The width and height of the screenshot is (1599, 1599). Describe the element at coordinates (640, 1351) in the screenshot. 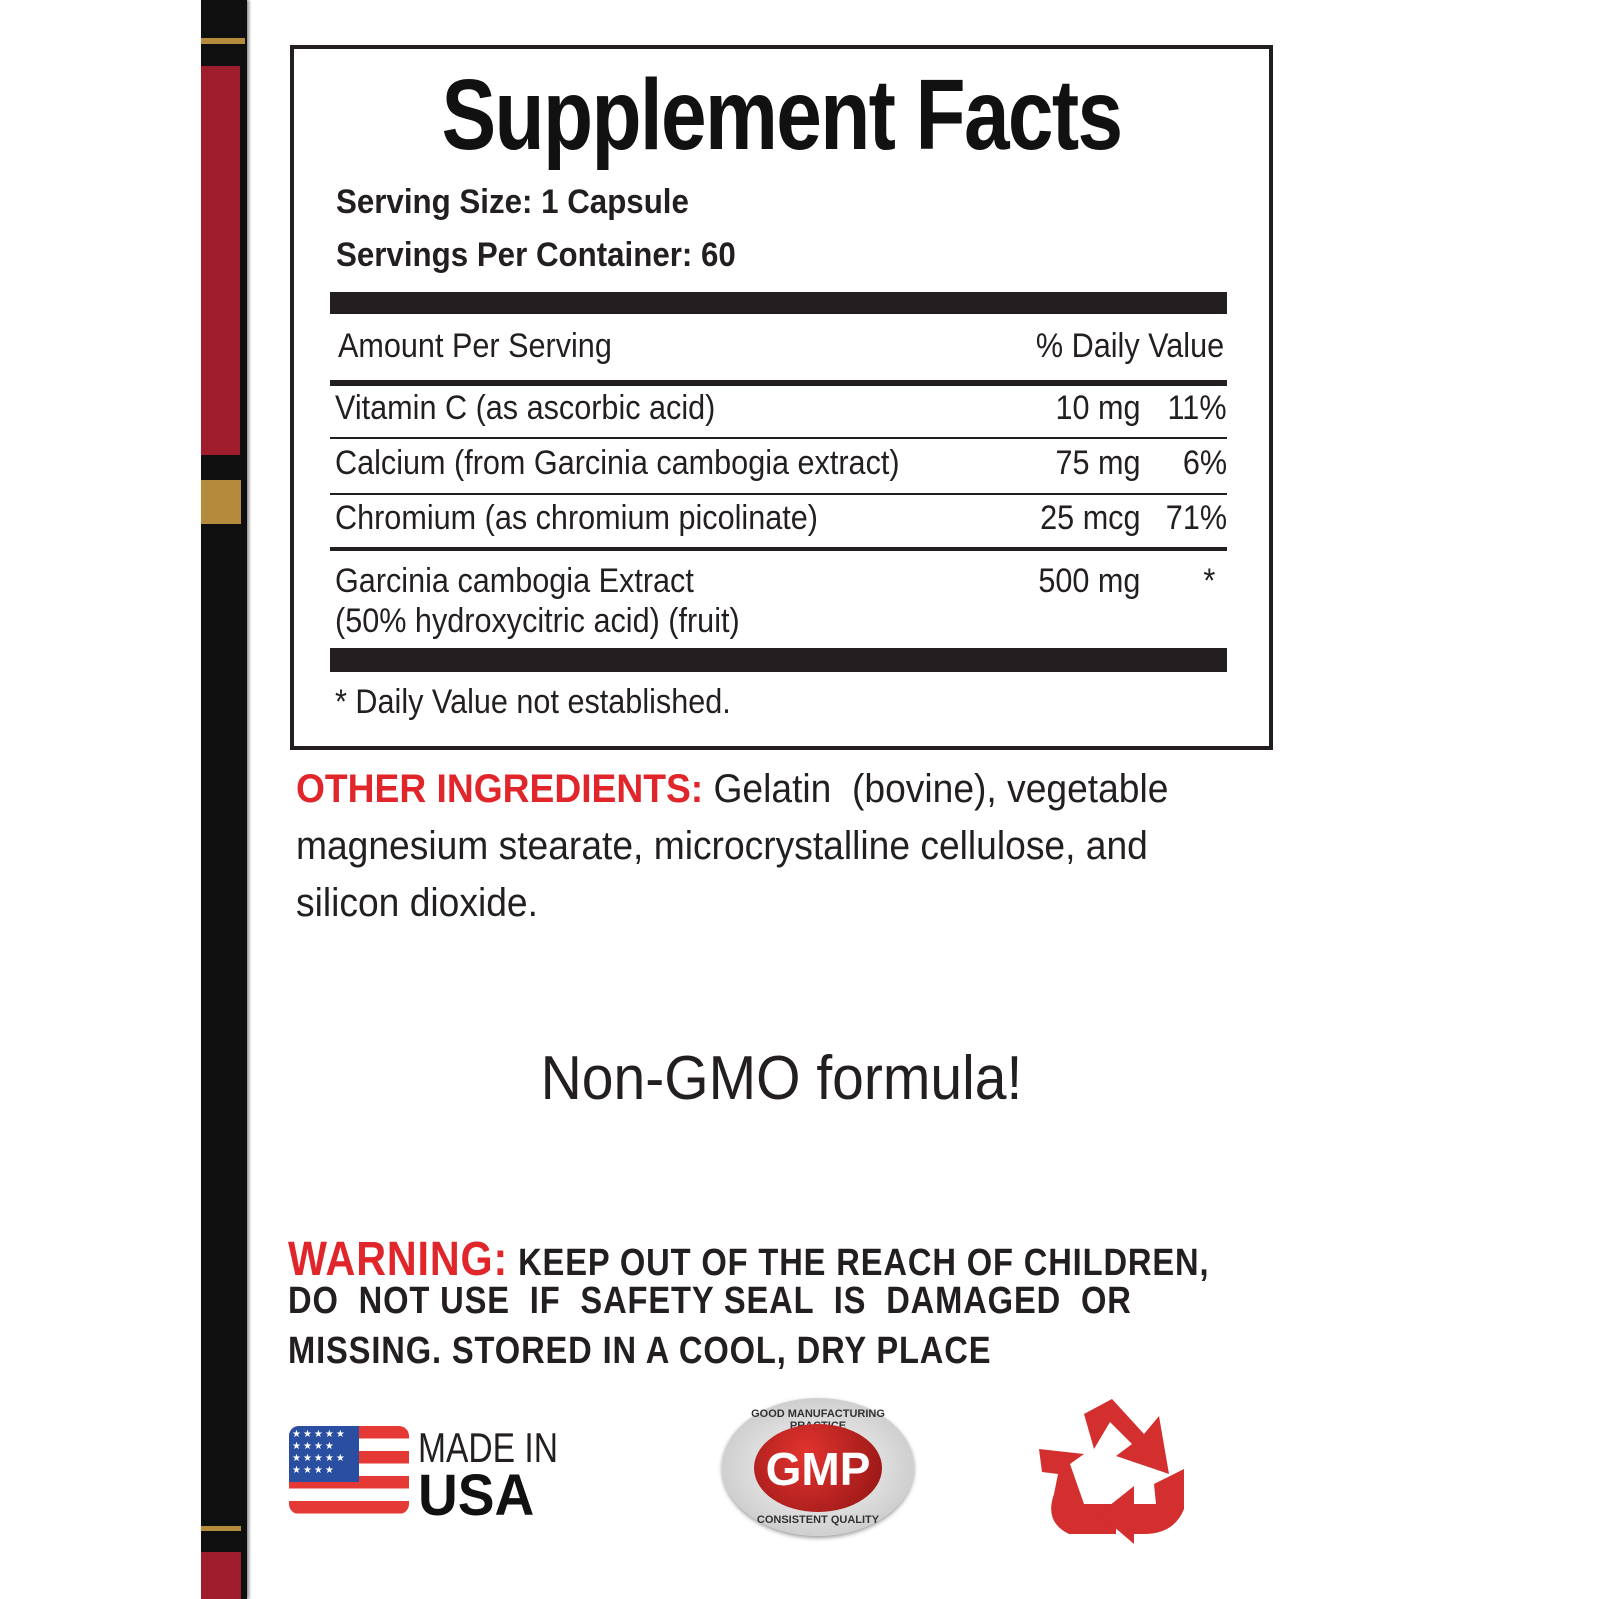

I see `warning-text: MISSING. STORED IN A COOL, DRY PLACE` at that location.